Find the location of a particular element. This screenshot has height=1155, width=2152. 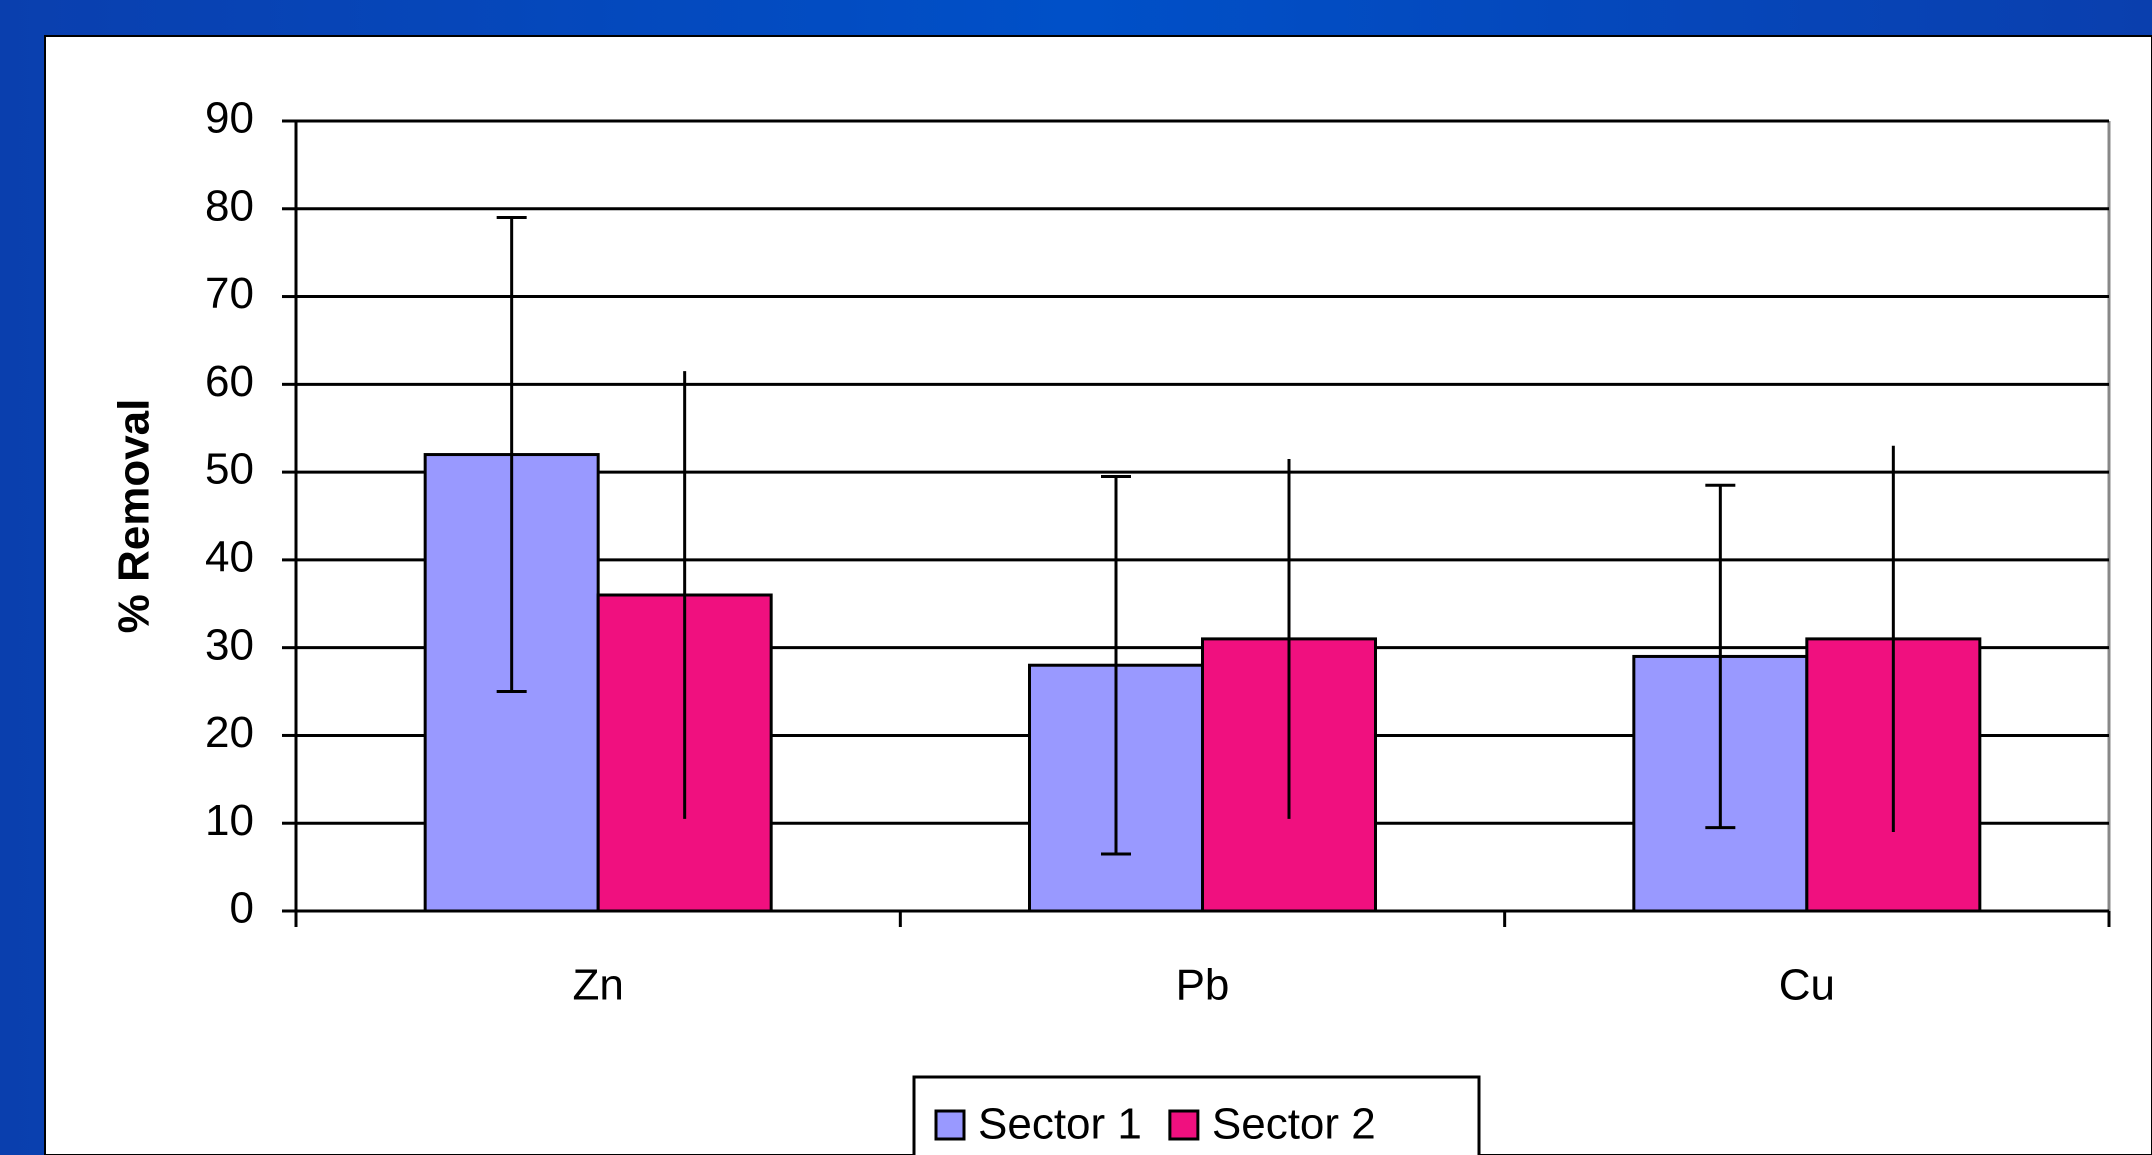

y-tick-label: 10 is located at coordinates (229, 820).